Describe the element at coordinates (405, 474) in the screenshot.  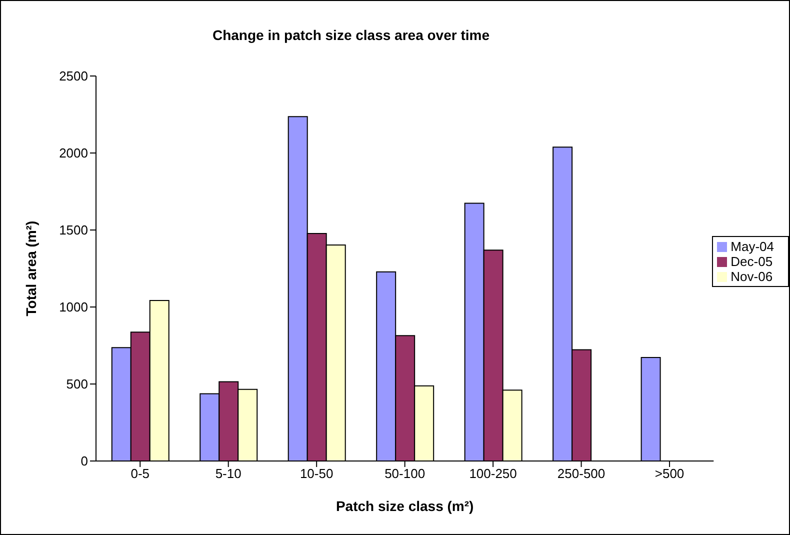
I see `x-tick-label: 50-100` at that location.